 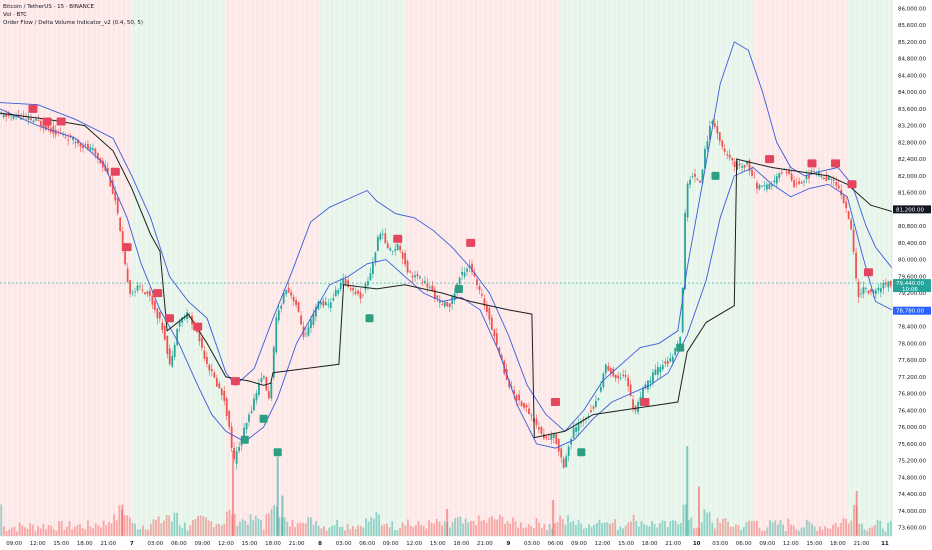 What do you see at coordinates (912, 110) in the screenshot?
I see `y-tick-label: 83,600.00` at bounding box center [912, 110].